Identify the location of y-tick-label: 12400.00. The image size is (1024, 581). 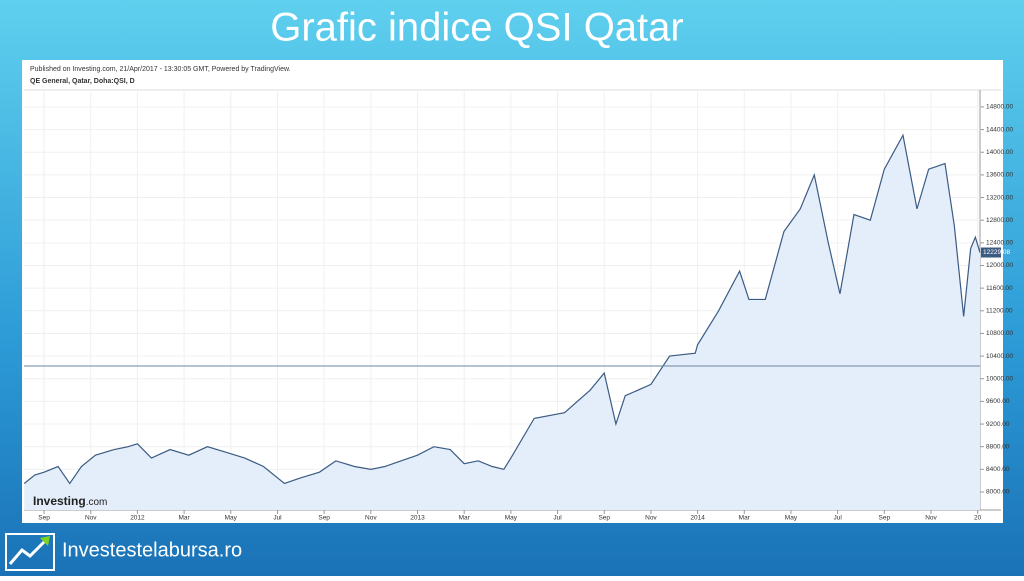
(999, 243).